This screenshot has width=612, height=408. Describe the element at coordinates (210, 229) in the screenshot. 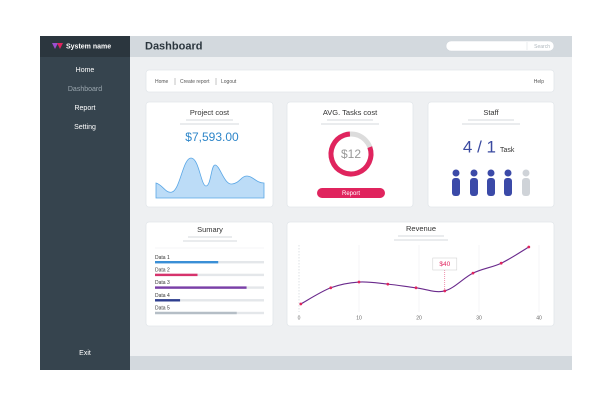

I see `card-title: Sumary` at that location.